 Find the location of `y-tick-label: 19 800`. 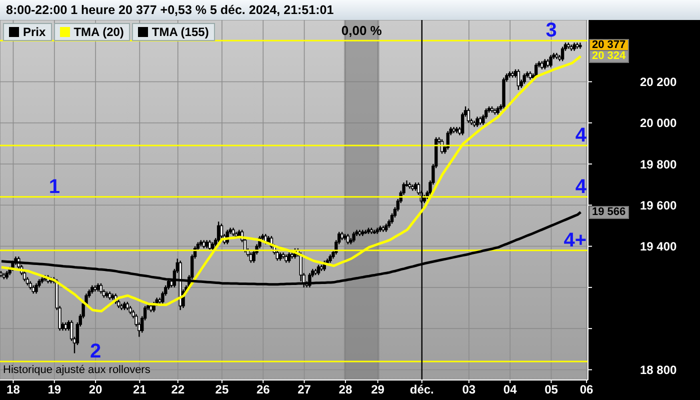

y-tick-label: 19 800 is located at coordinates (659, 164).